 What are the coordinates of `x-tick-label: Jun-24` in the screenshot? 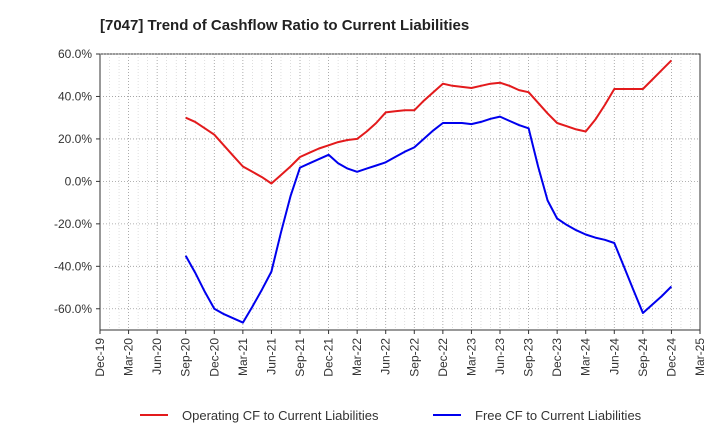 It's located at (614, 356).